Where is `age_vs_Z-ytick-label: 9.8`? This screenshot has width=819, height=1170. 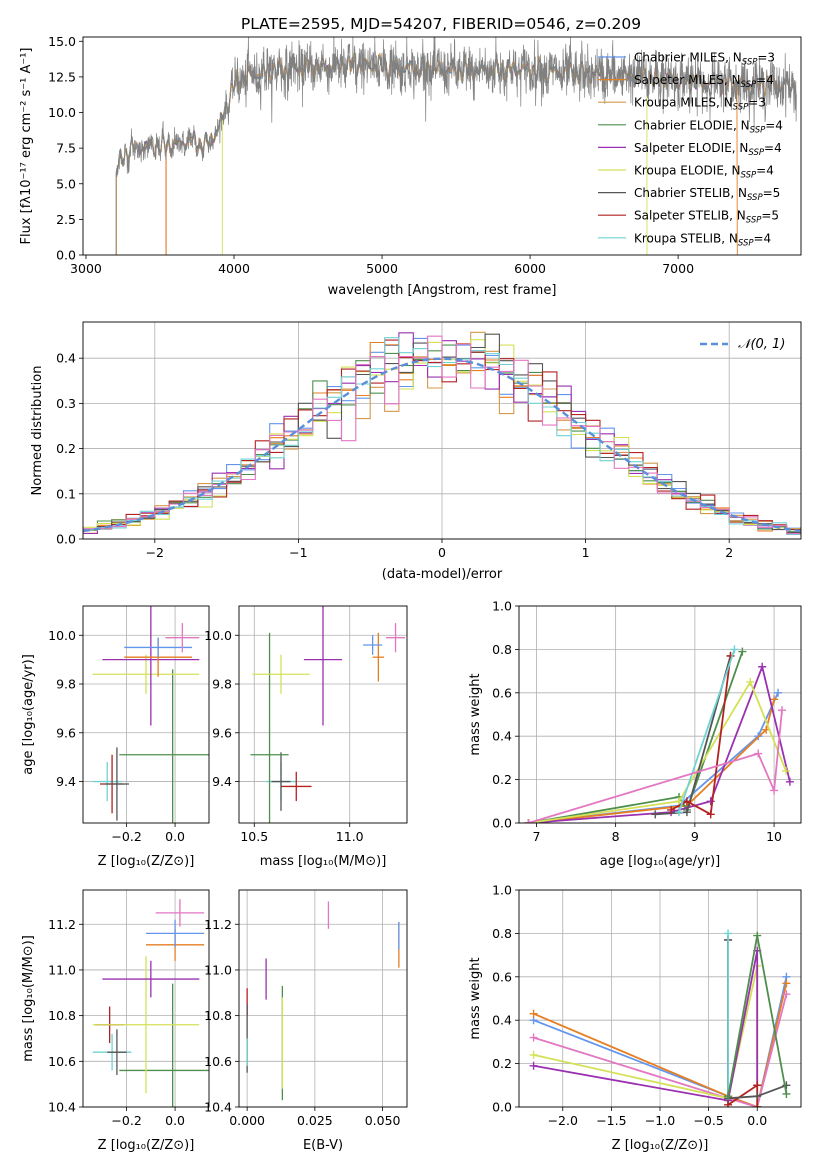 age_vs_Z-ytick-label: 9.8 is located at coordinates (66, 684).